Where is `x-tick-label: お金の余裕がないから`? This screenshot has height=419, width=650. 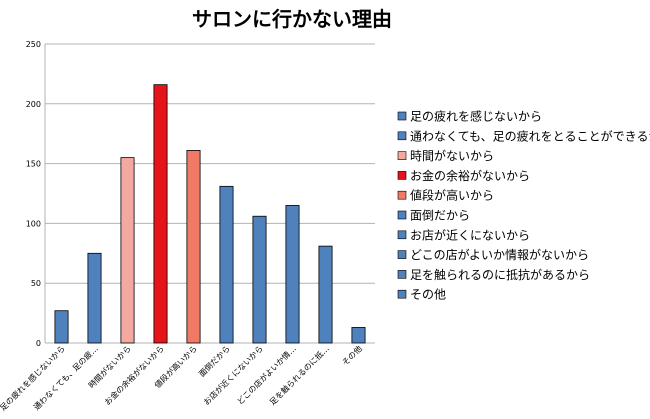 x-tick-label: お金の余裕がないから is located at coordinates (134, 375).